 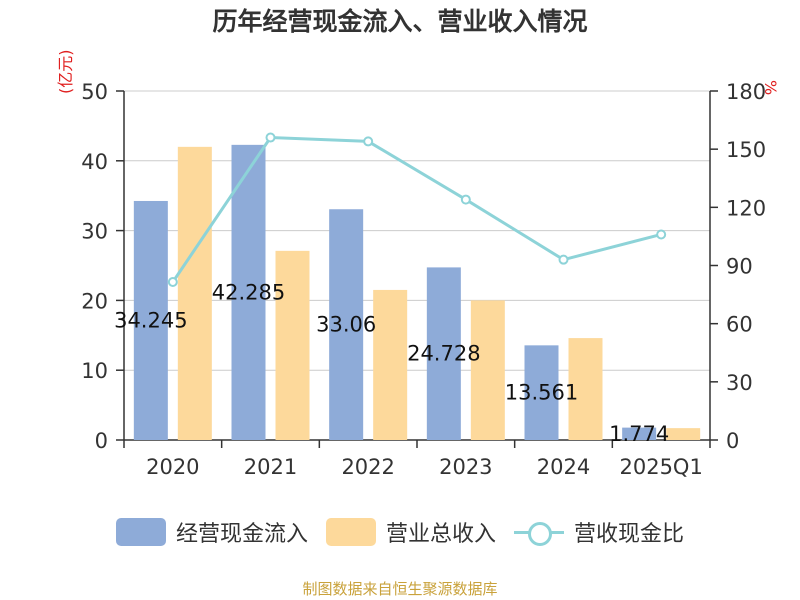 What do you see at coordinates (270, 467) in the screenshot?
I see `x-tick-label-1: 2021` at bounding box center [270, 467].